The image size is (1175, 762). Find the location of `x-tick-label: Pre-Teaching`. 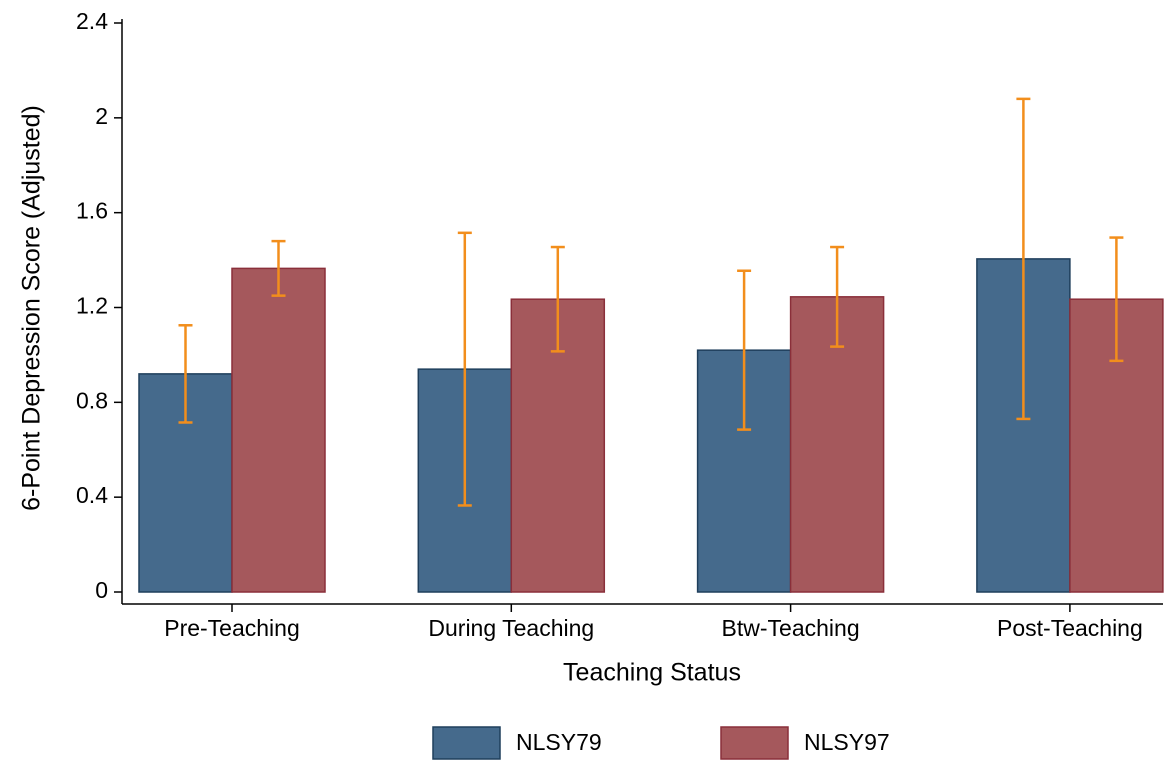

x-tick-label: Pre-Teaching is located at coordinates (232, 628).